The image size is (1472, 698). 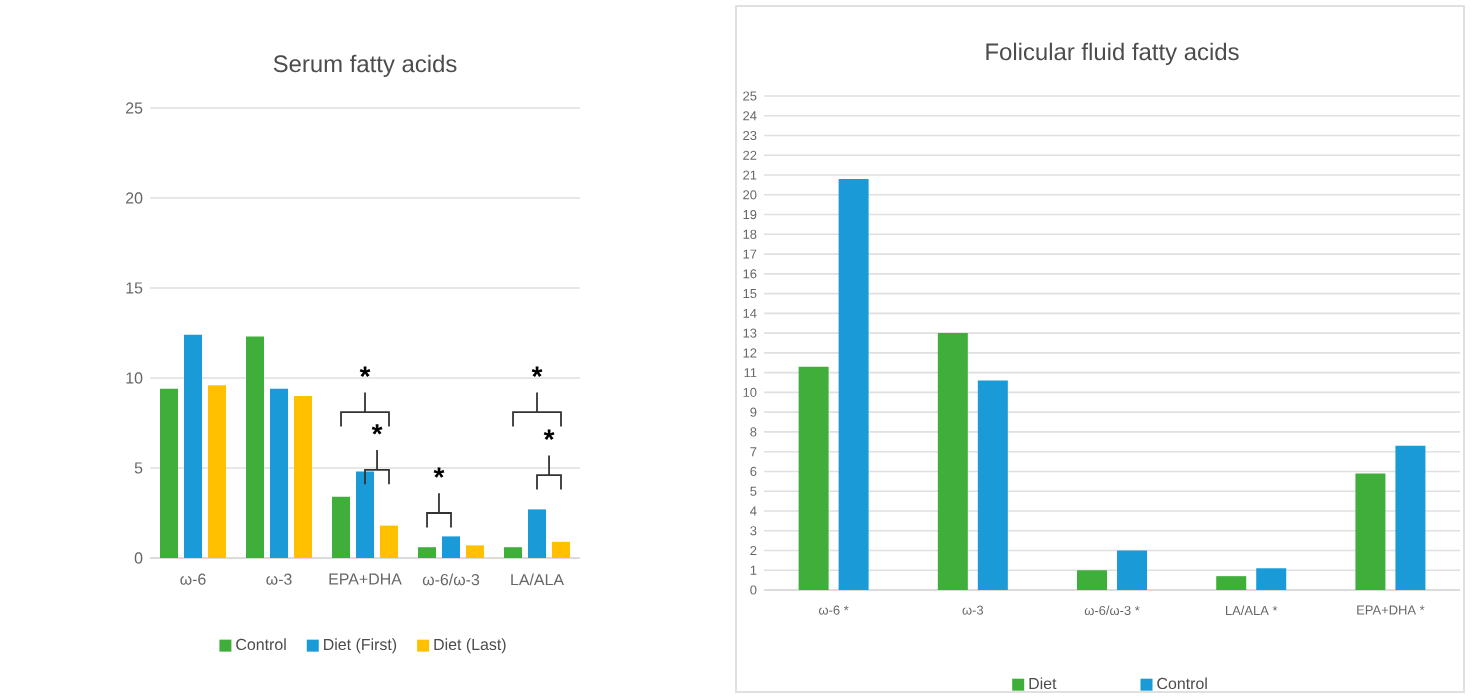 I want to click on chart-title: Folicular fluid fatty acids, so click(x=1112, y=54).